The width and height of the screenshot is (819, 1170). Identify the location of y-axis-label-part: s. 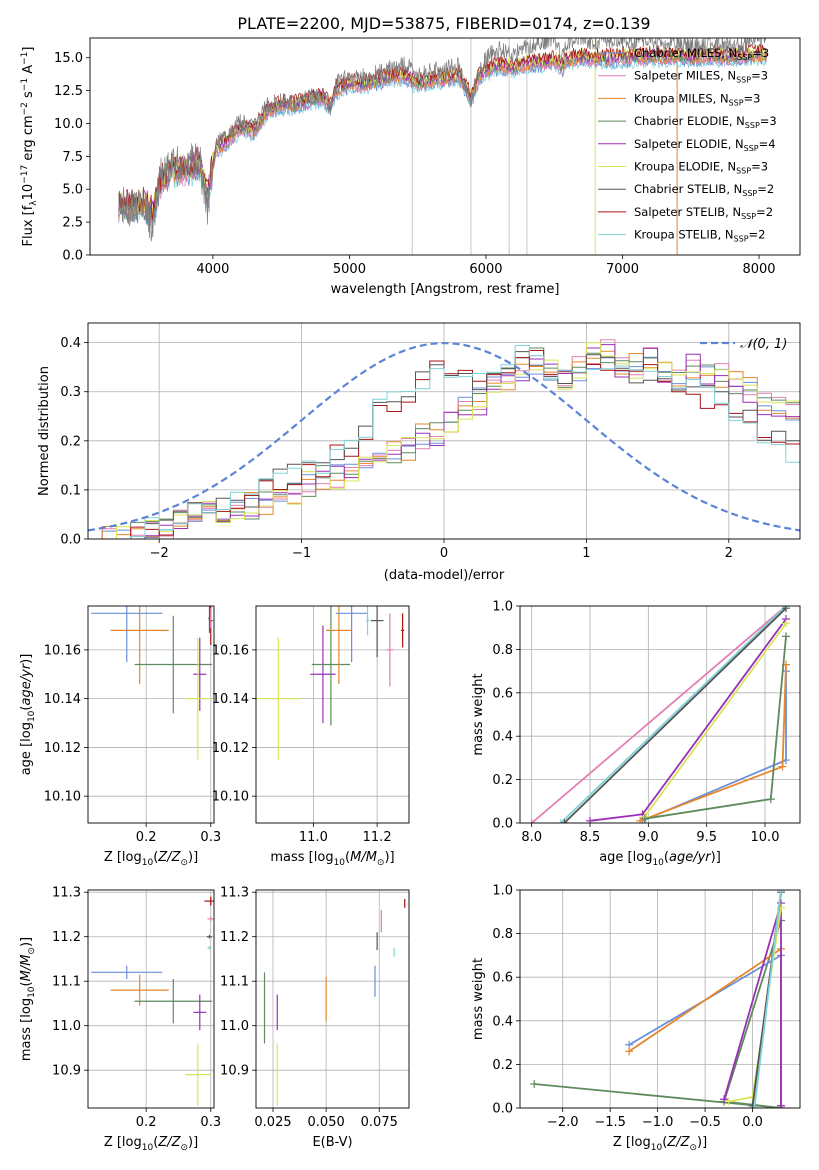
(28, 96).